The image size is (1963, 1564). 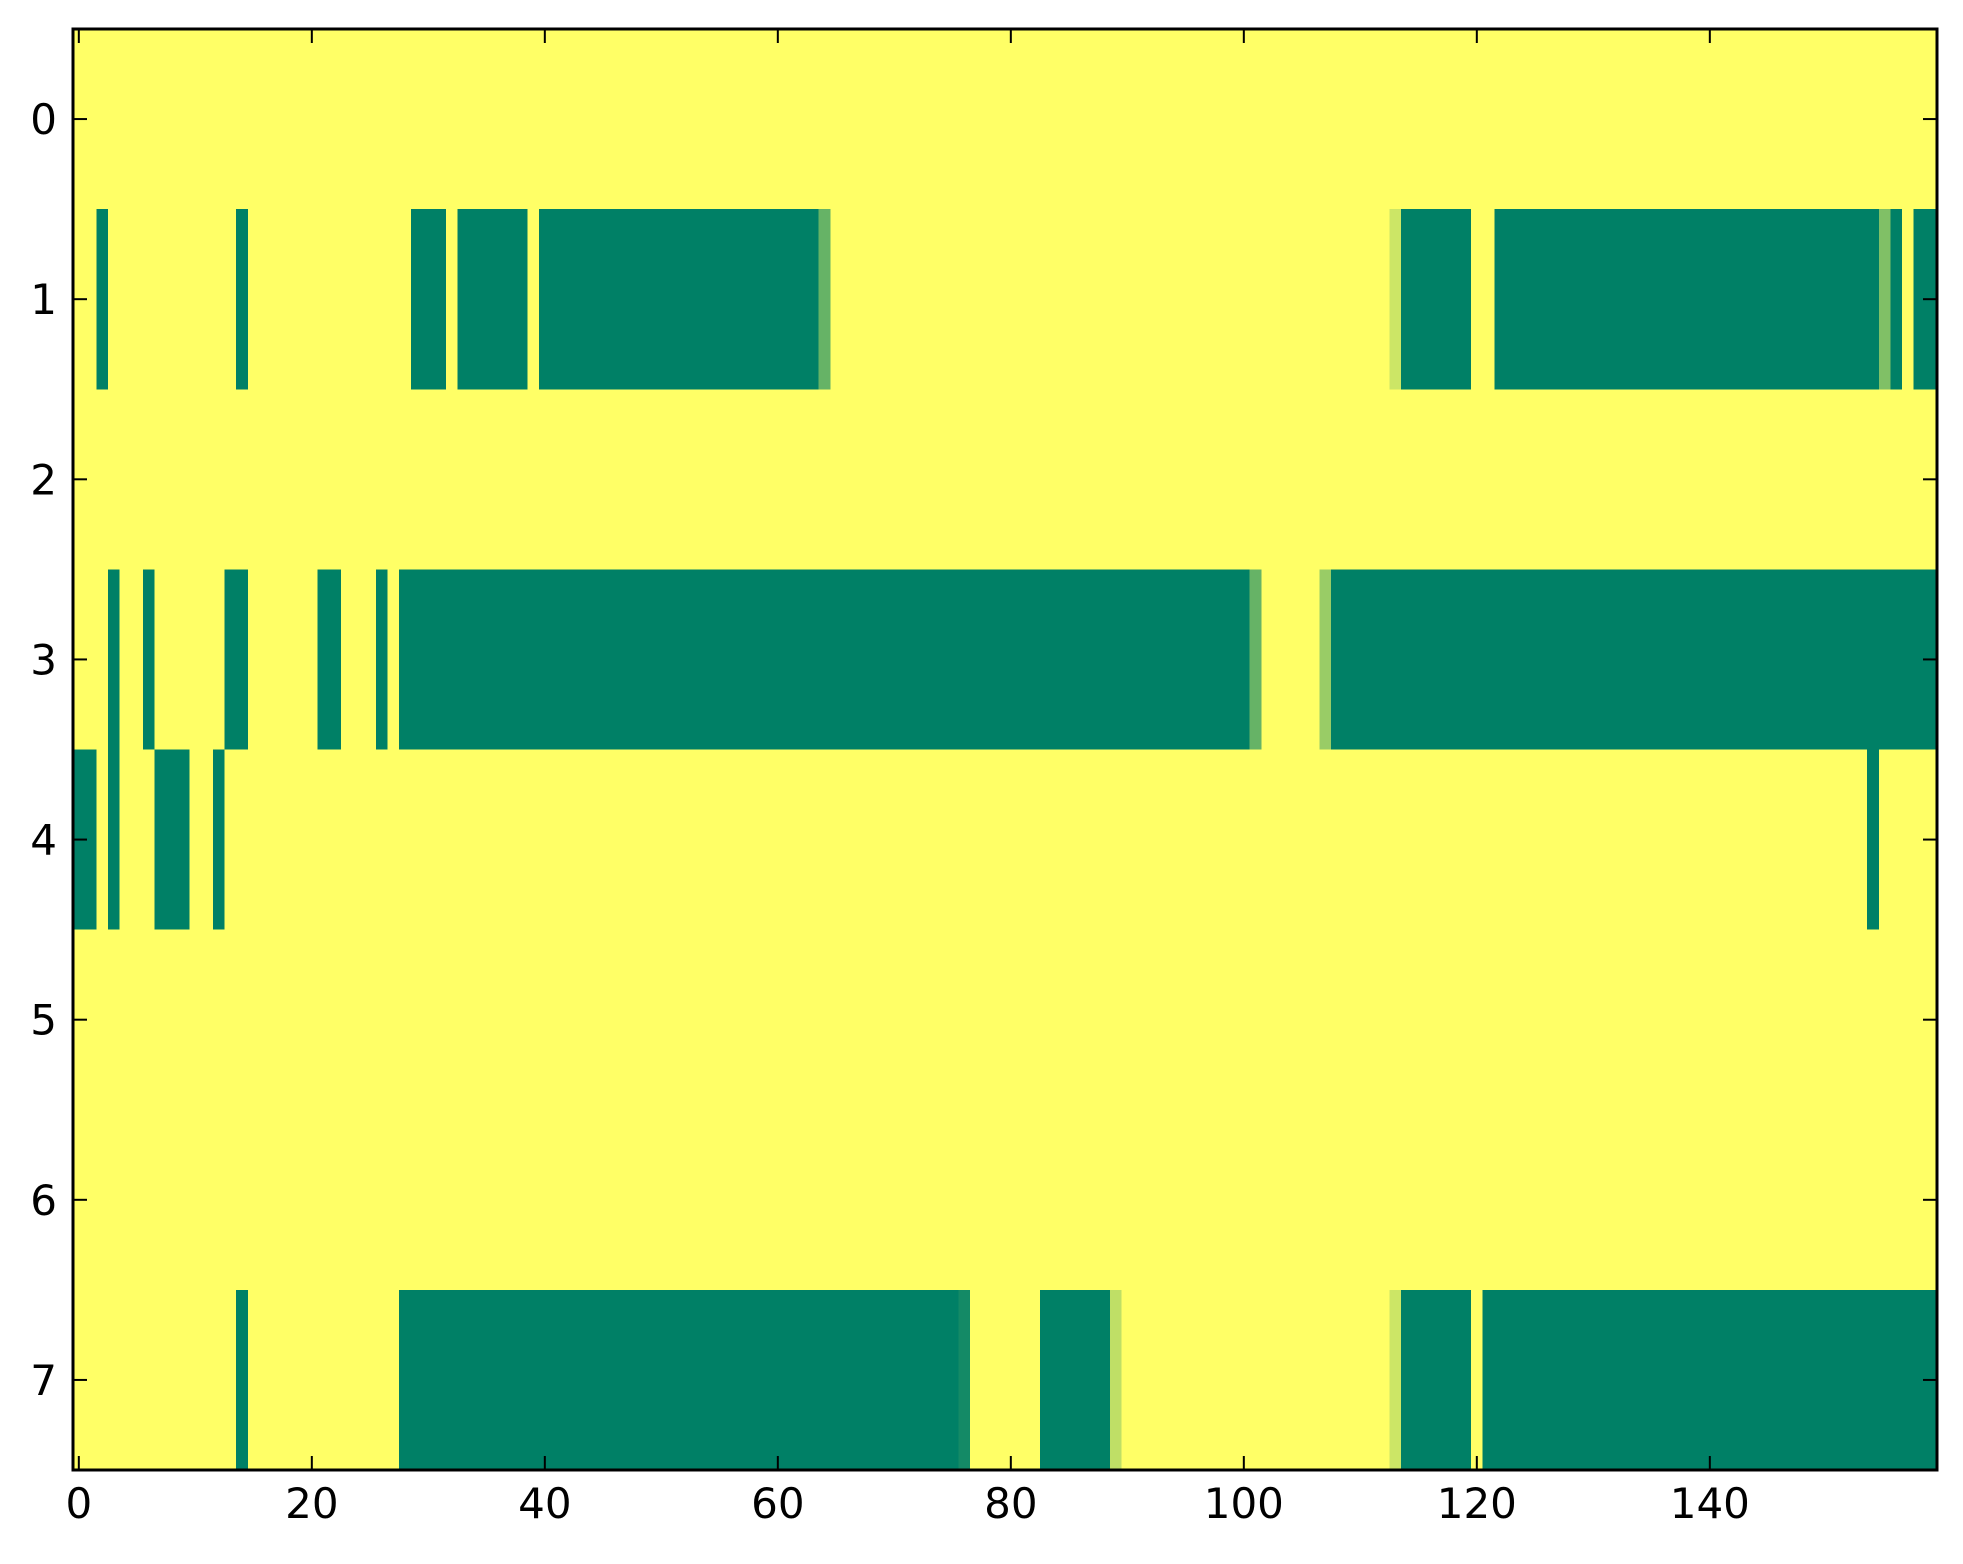 What do you see at coordinates (43, 1020) in the screenshot?
I see `y-tick-label: 5` at bounding box center [43, 1020].